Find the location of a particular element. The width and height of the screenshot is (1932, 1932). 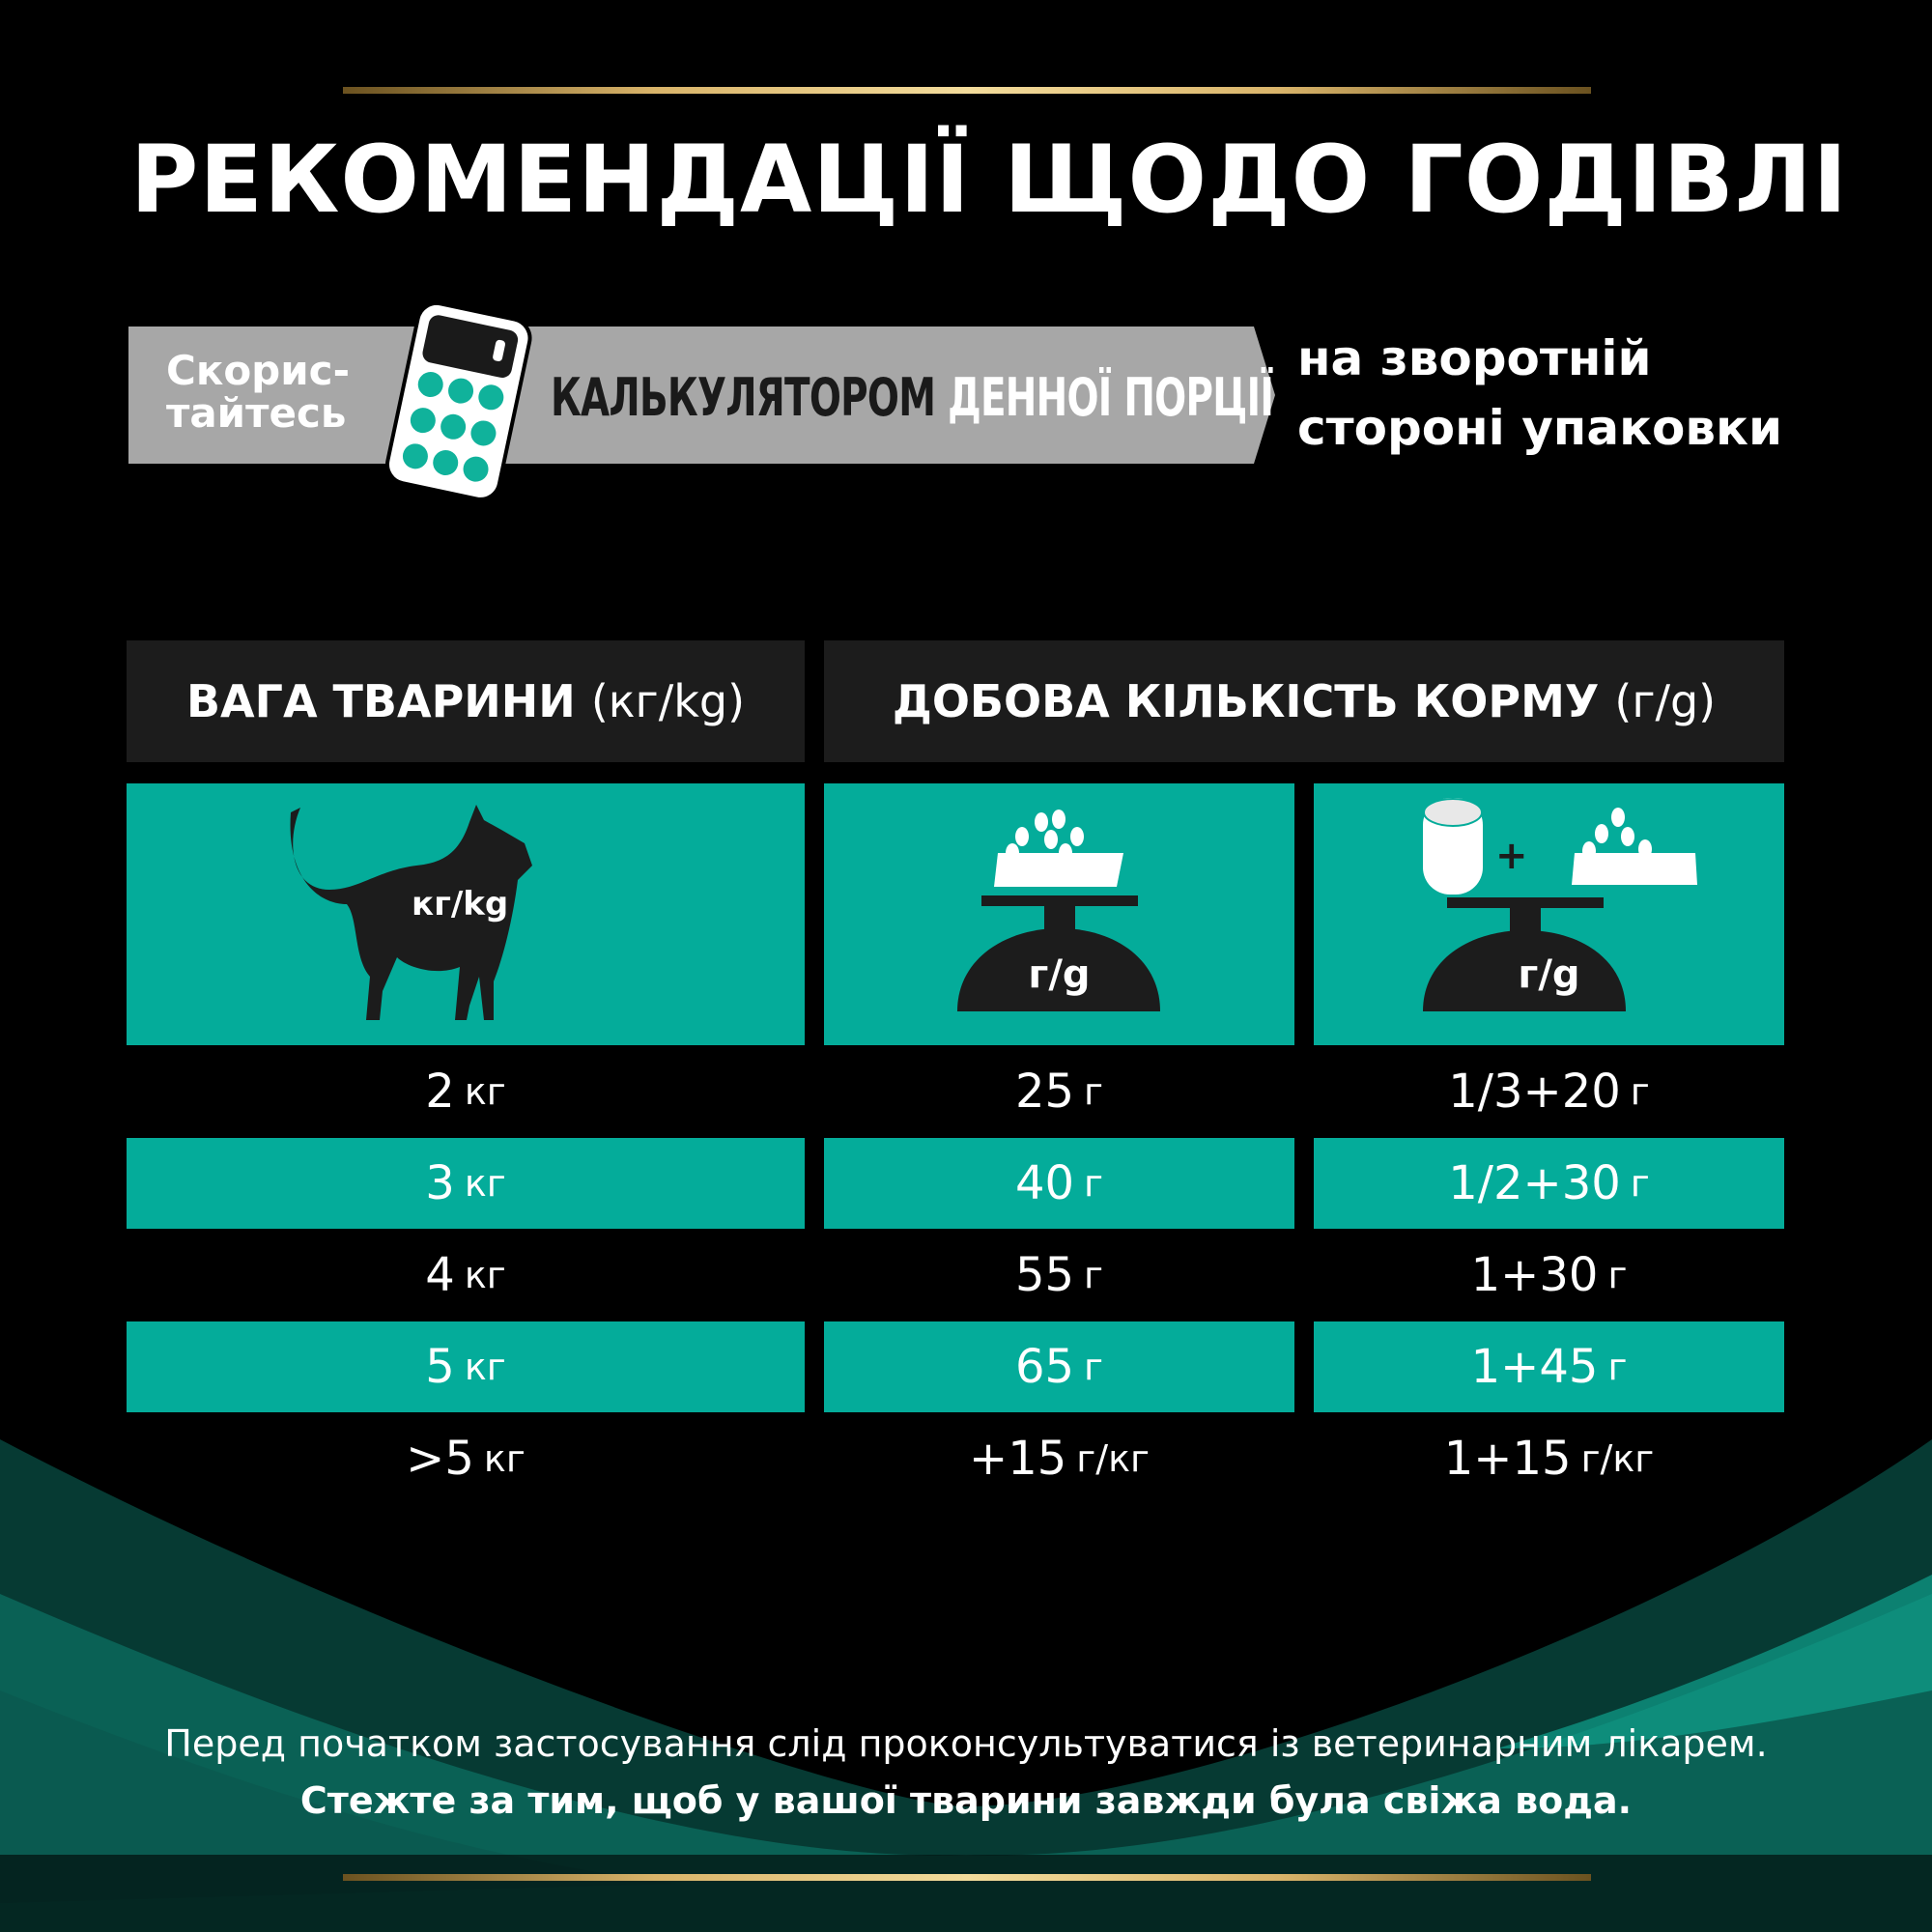

cell-value: 55 is located at coordinates (1044, 1275).